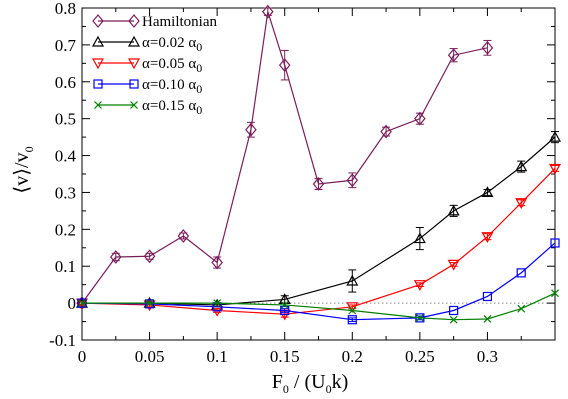  I want to click on x-tick-label: 0.15, so click(285, 356).